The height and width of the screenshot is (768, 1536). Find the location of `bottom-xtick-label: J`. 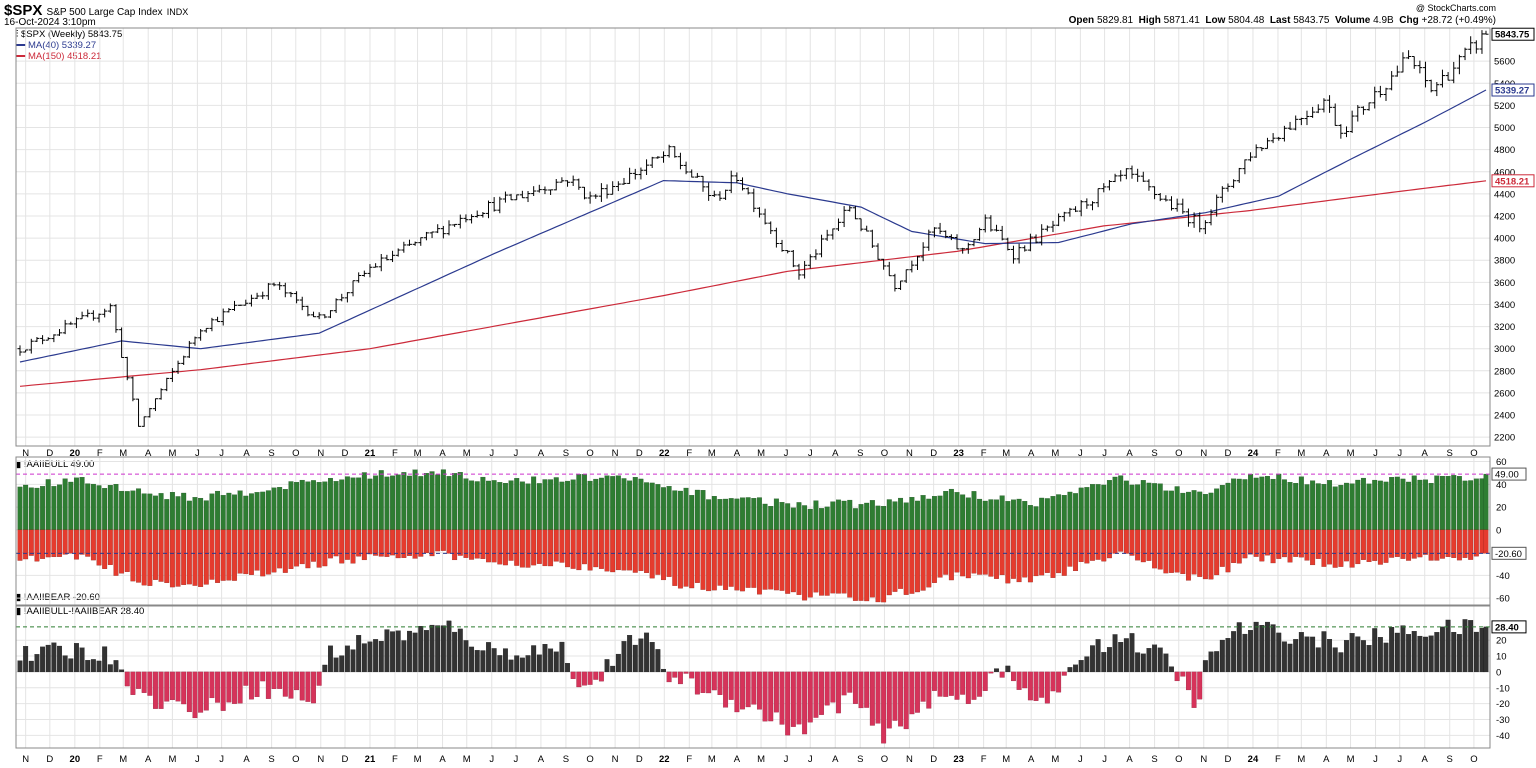

bottom-xtick-label: J is located at coordinates (1399, 759).